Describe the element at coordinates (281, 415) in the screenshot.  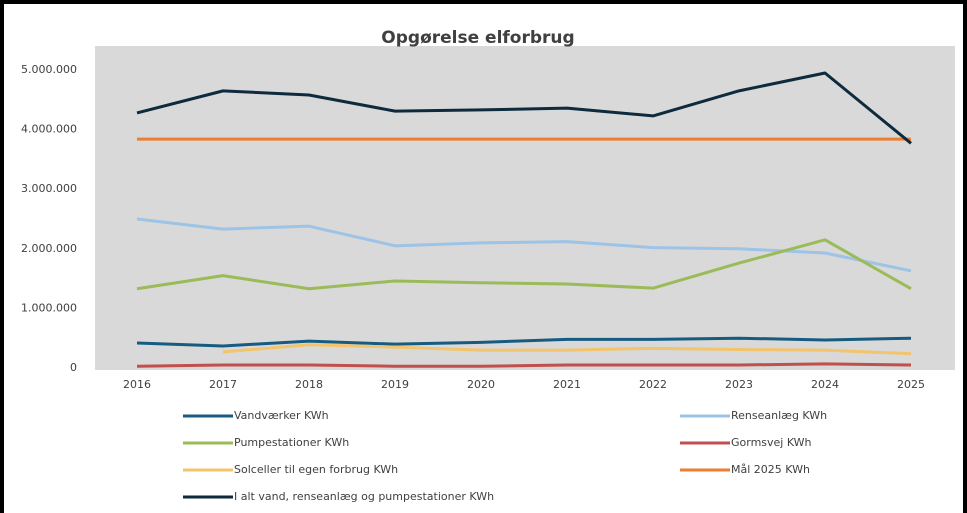
I see `legend-label: Vandværker KWh` at that location.